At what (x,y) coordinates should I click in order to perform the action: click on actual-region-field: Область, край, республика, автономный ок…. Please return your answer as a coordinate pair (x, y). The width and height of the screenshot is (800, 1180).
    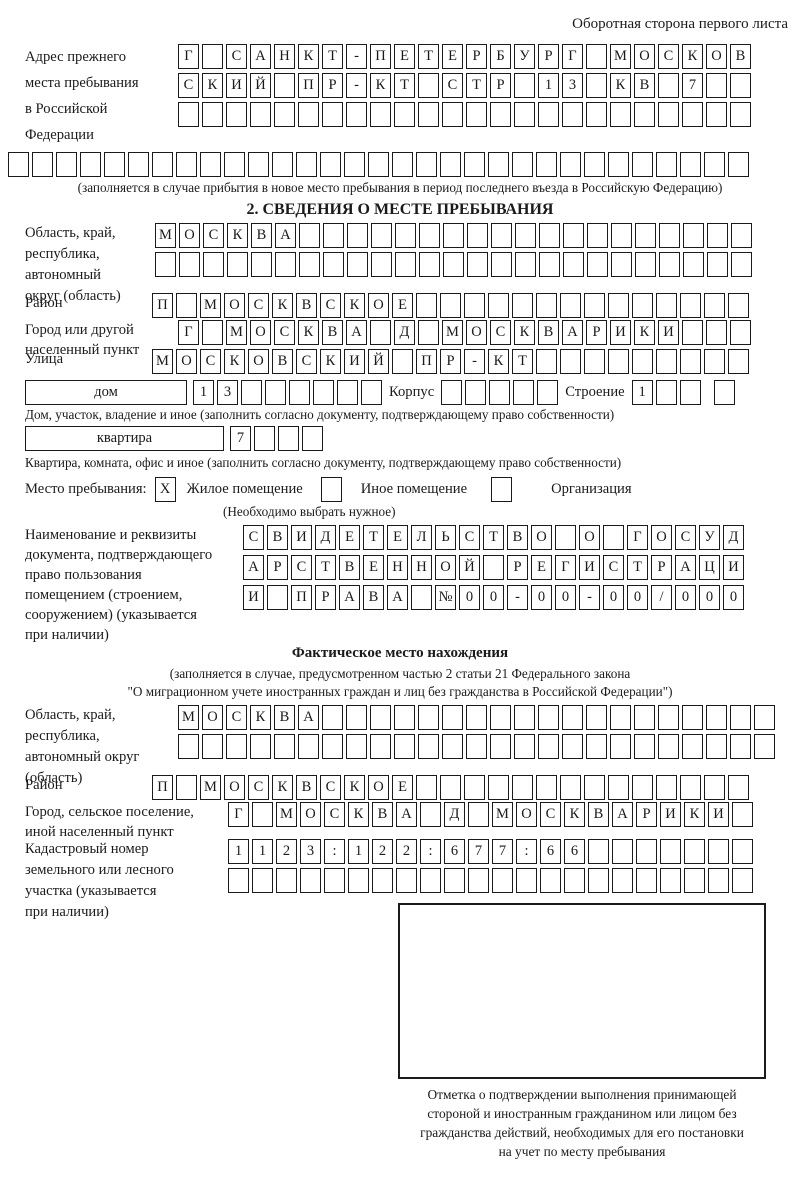
    Looking at the image, I should click on (400, 745).